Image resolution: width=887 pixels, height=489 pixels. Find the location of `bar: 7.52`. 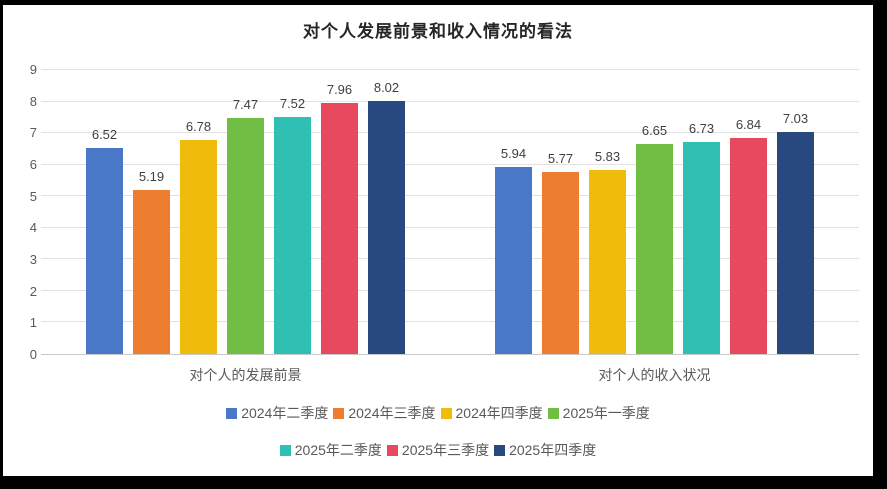

bar: 7.52 is located at coordinates (292, 225).